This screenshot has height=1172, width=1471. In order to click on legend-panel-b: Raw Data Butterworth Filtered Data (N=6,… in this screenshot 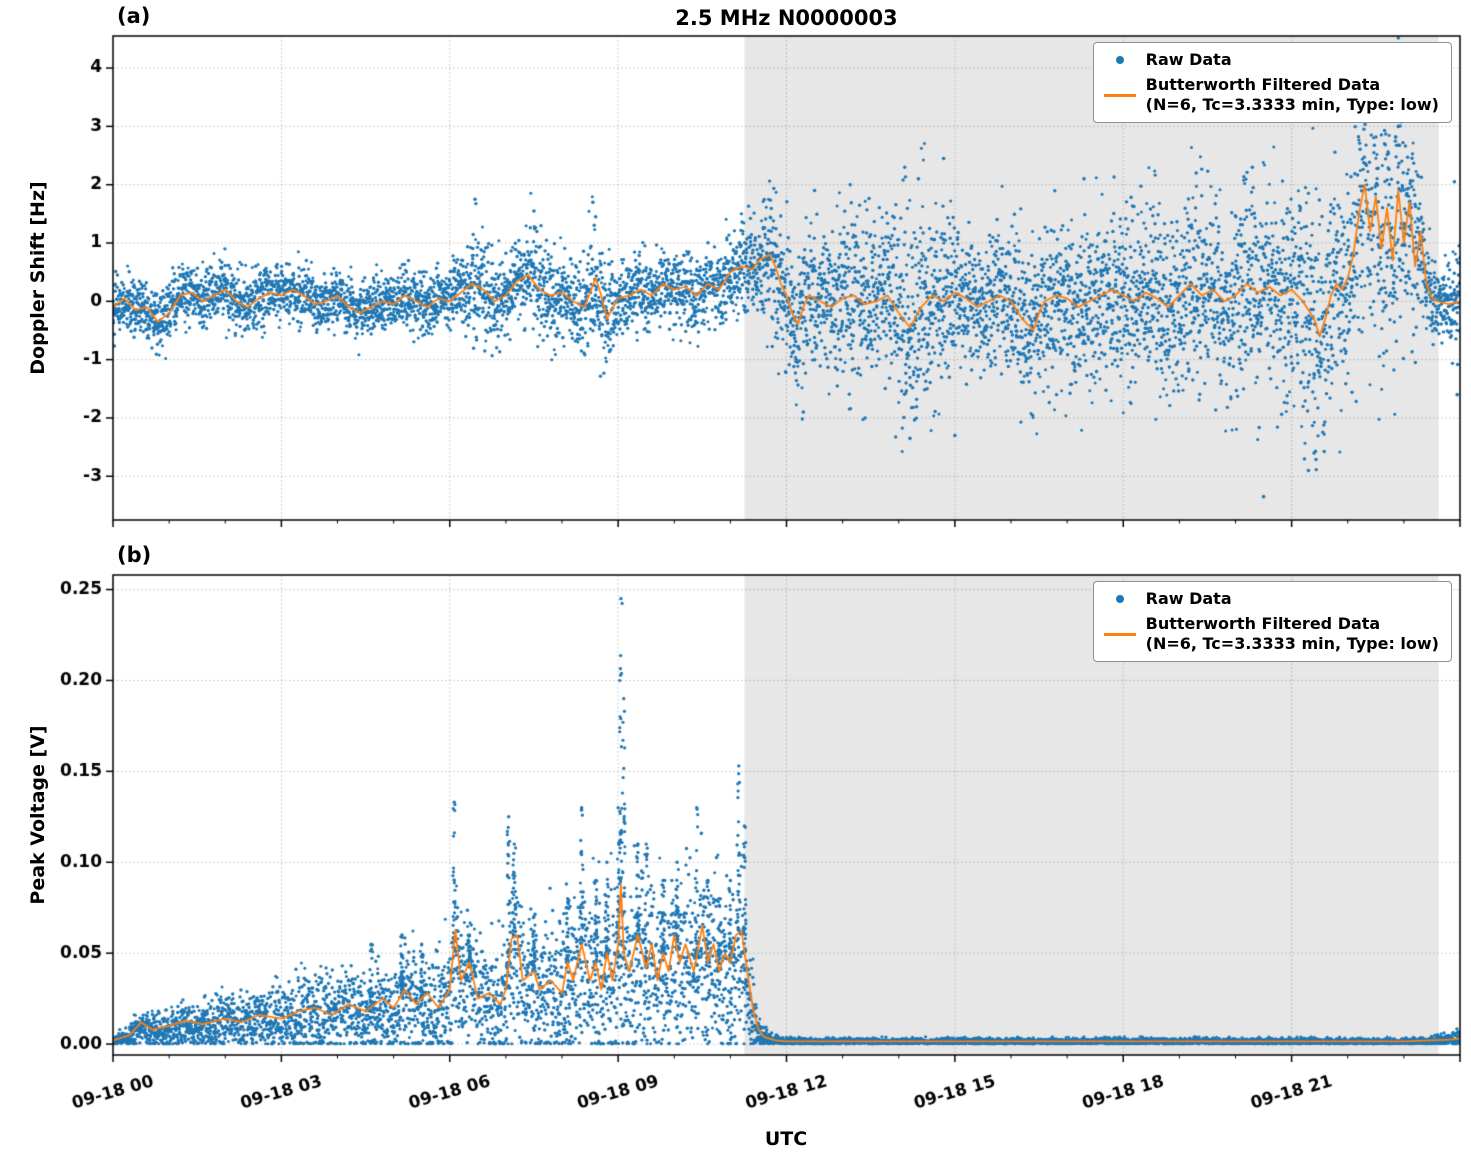, I will do `click(1272, 621)`.